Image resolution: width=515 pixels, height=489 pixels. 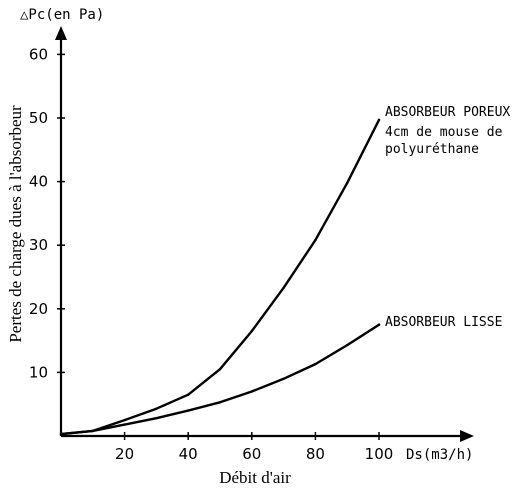 What do you see at coordinates (251, 454) in the screenshot?
I see `x-tick-label-60: 60` at bounding box center [251, 454].